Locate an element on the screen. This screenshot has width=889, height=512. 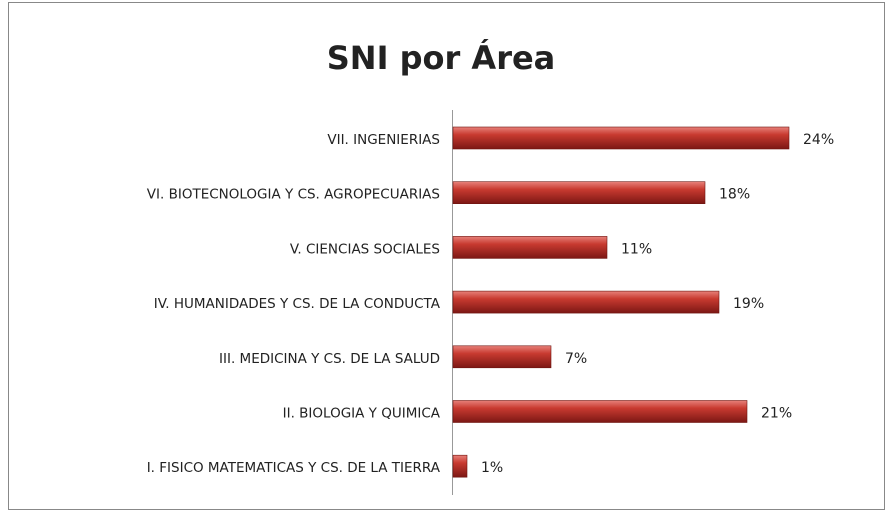
value-label: 1% is located at coordinates (492, 468).